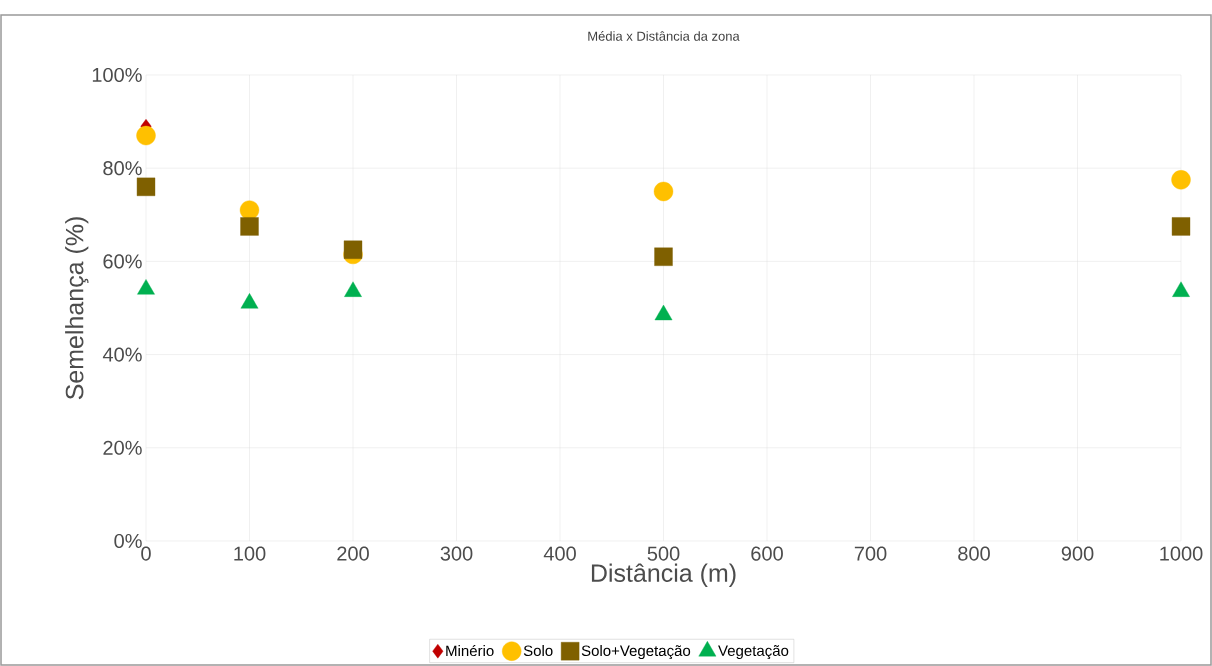 The image size is (1212, 666). I want to click on y-tick-label: 40%, so click(122, 354).